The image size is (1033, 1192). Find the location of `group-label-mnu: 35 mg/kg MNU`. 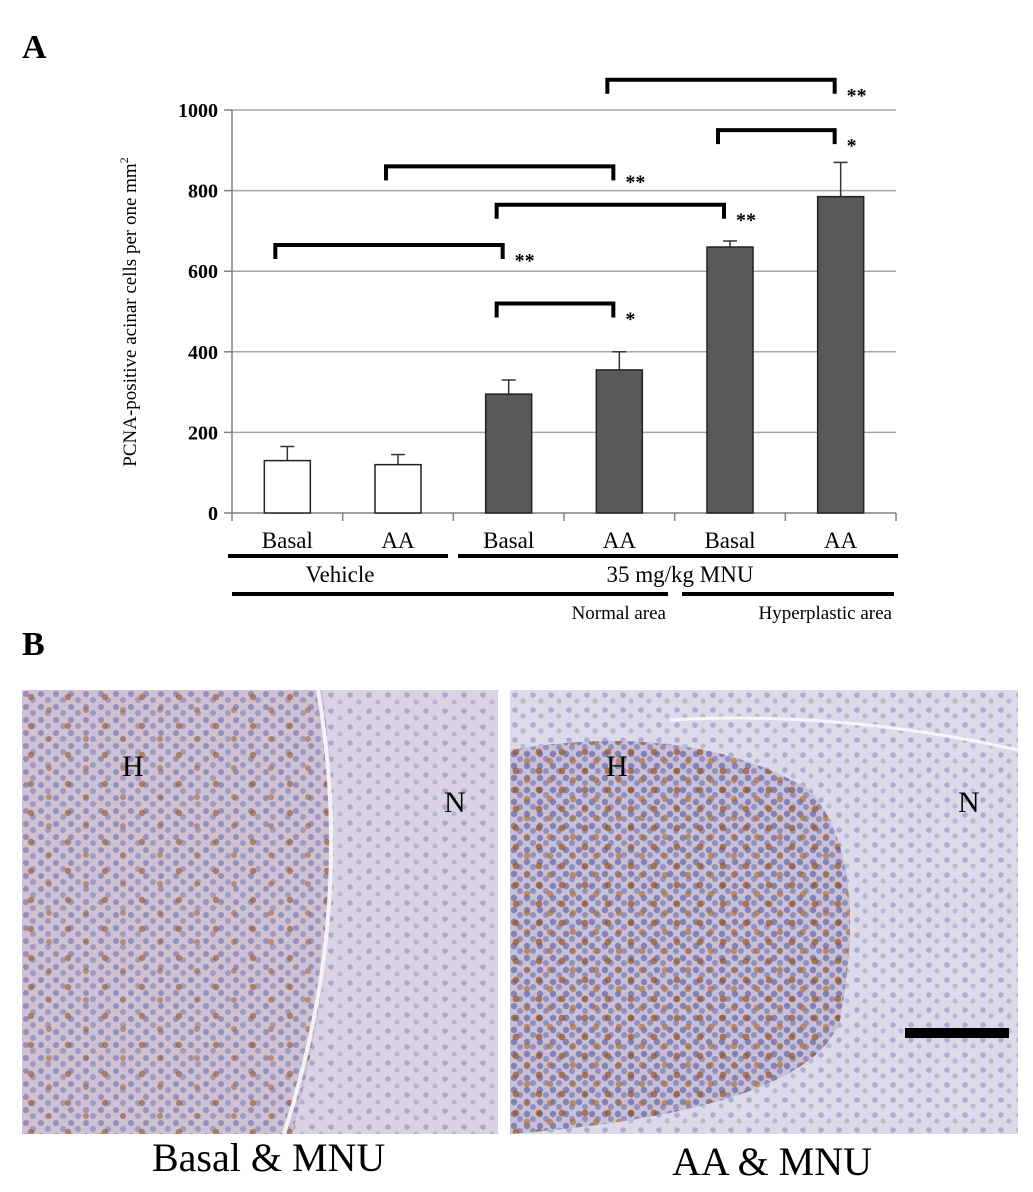

group-label-mnu: 35 mg/kg MNU is located at coordinates (680, 574).